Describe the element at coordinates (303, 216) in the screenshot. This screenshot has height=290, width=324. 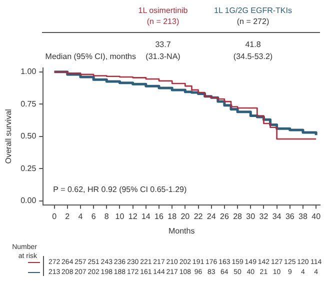
I see `x-tick-label: 38` at that location.